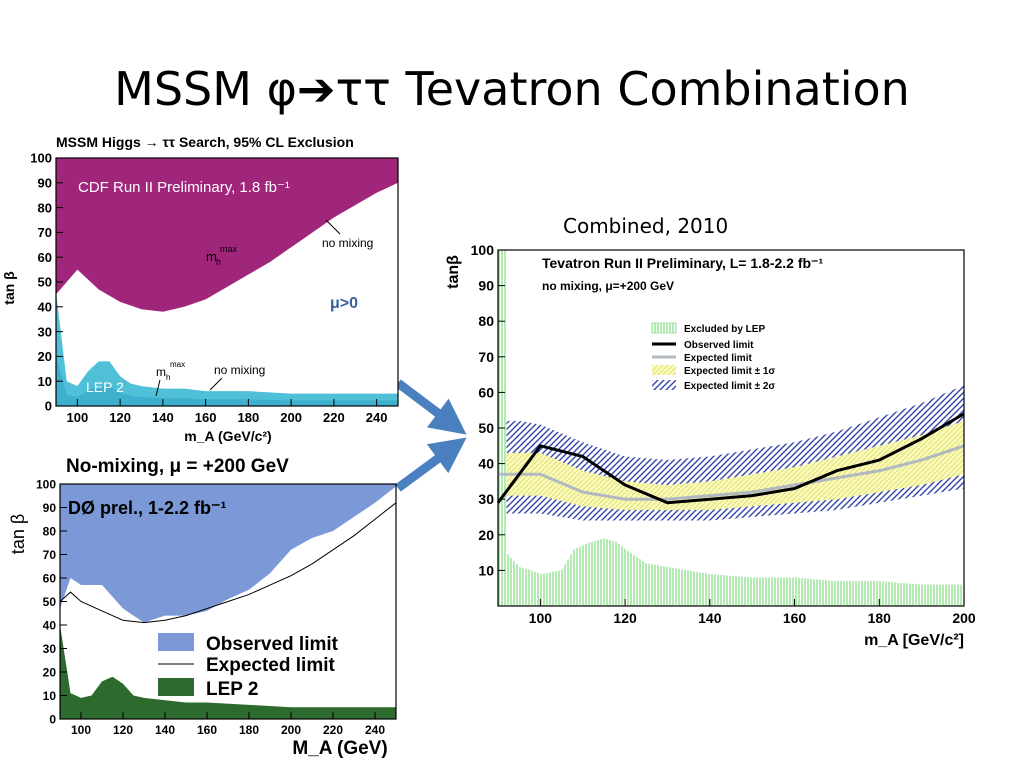 The width and height of the screenshot is (1024, 768). What do you see at coordinates (184, 187) in the screenshot?
I see `inner-label: CDF Run II Preliminary, 1.8 fb⁻¹` at bounding box center [184, 187].